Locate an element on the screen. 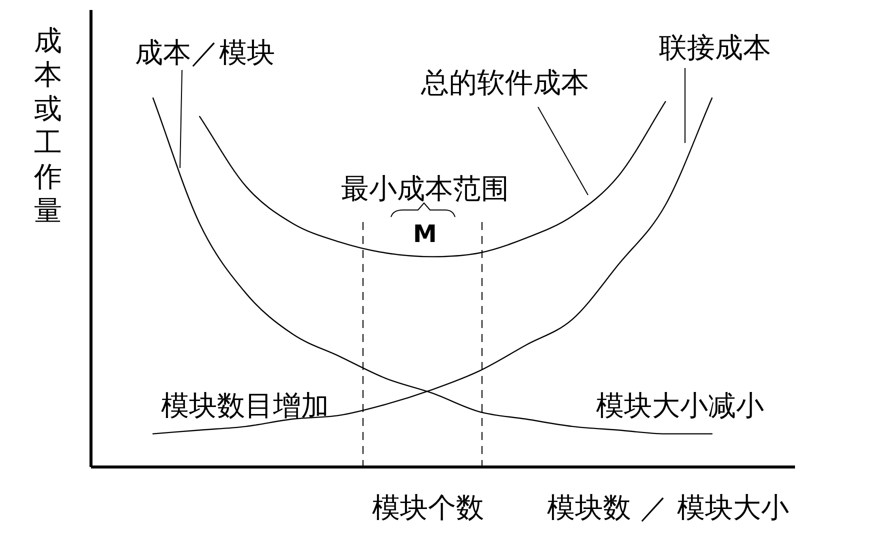  annotation: 最小成本范围 is located at coordinates (425, 188).